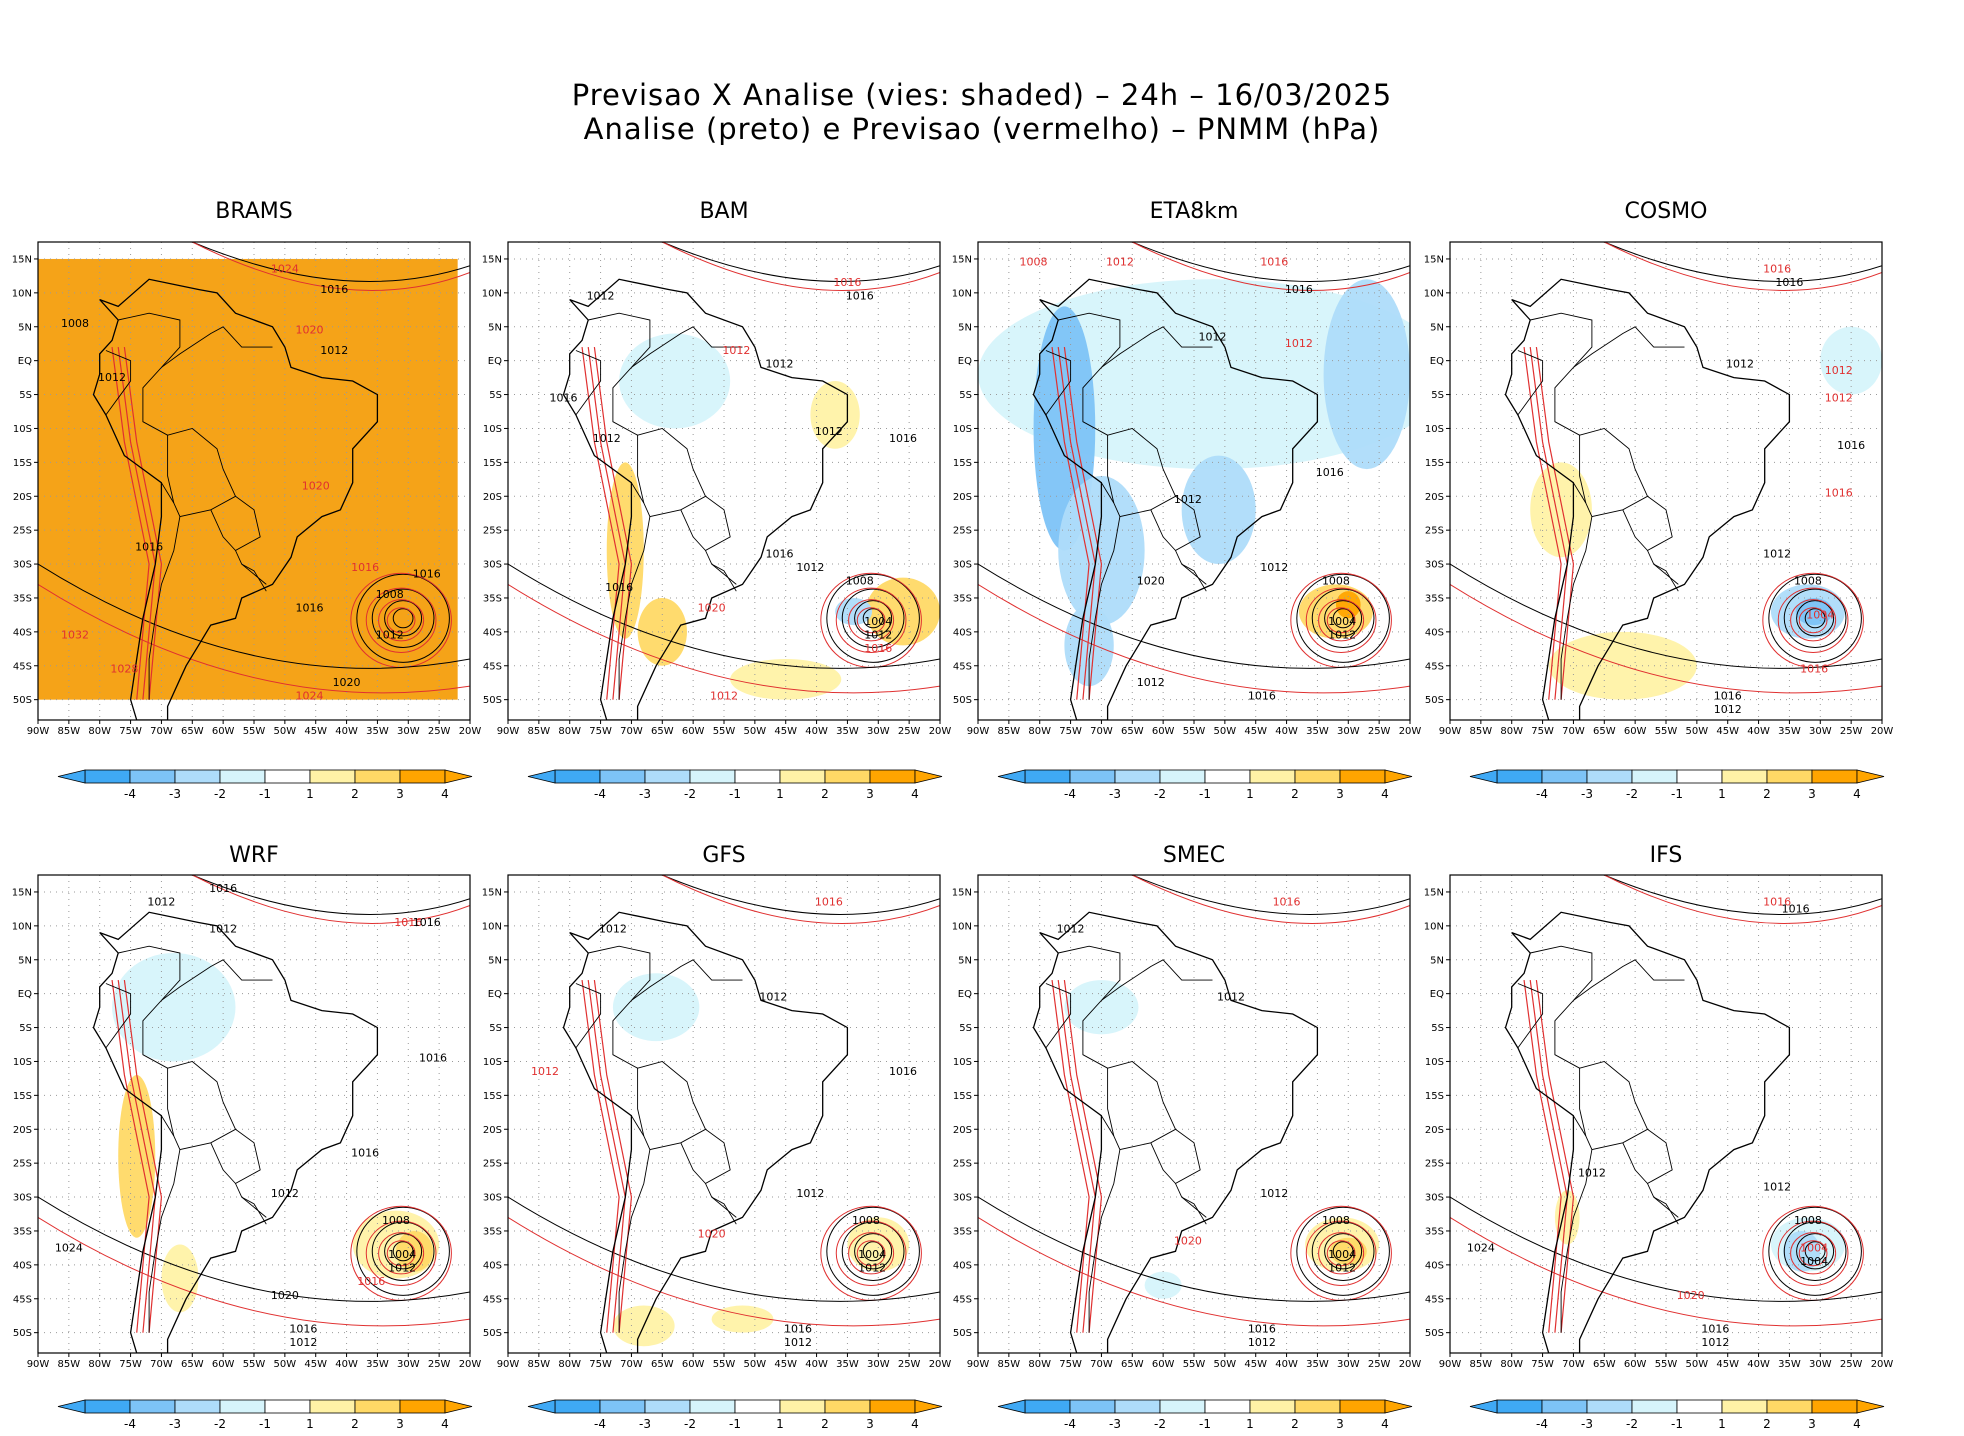 The image size is (1964, 1436). What do you see at coordinates (1340, 1424) in the screenshot?
I see `colorbar-label: 3` at bounding box center [1340, 1424].